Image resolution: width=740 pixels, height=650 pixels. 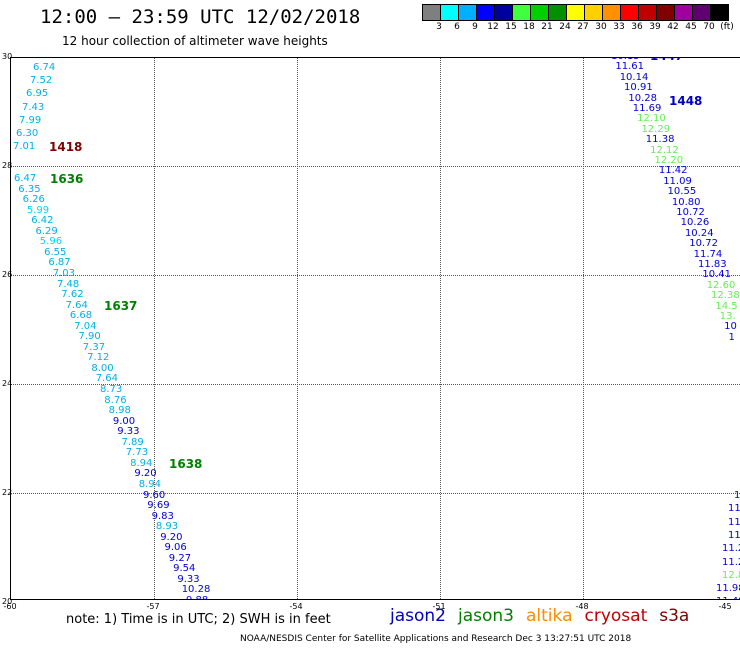 What do you see at coordinates (167, 527) in the screenshot?
I see `wave-height-value: 8.93` at bounding box center [167, 527].